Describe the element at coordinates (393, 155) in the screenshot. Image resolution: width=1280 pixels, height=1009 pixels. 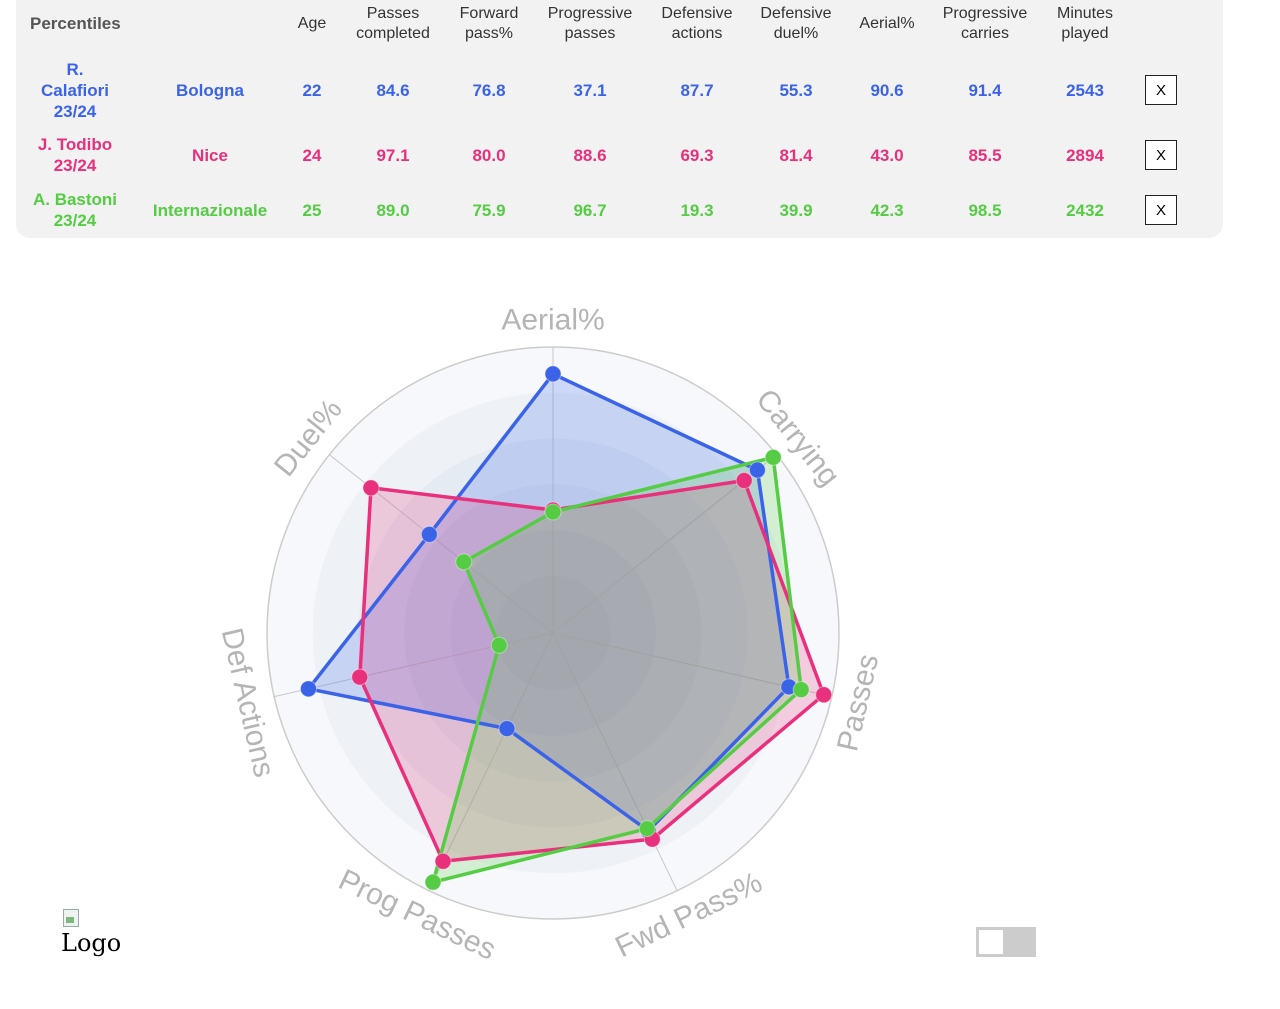
I see `table-cell: 97.1` at that location.